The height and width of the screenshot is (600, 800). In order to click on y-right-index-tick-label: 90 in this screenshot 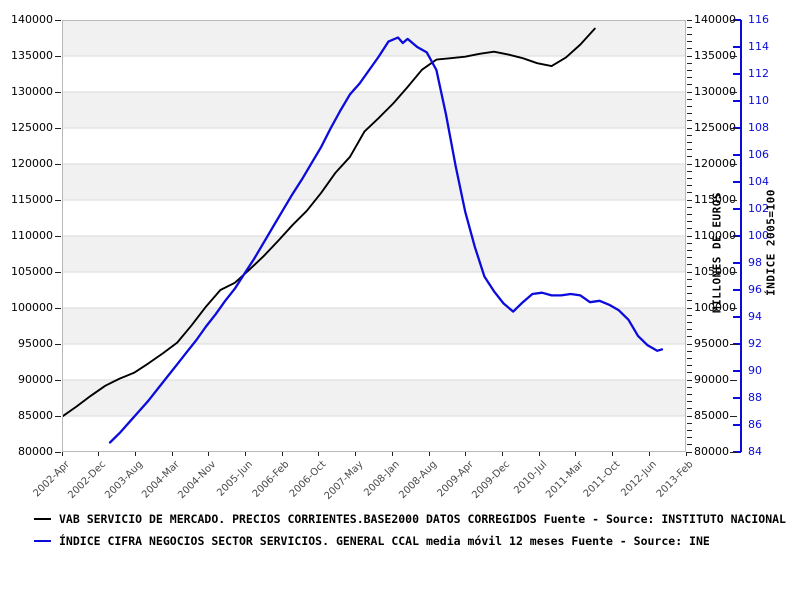, I will do `click(755, 370)`.